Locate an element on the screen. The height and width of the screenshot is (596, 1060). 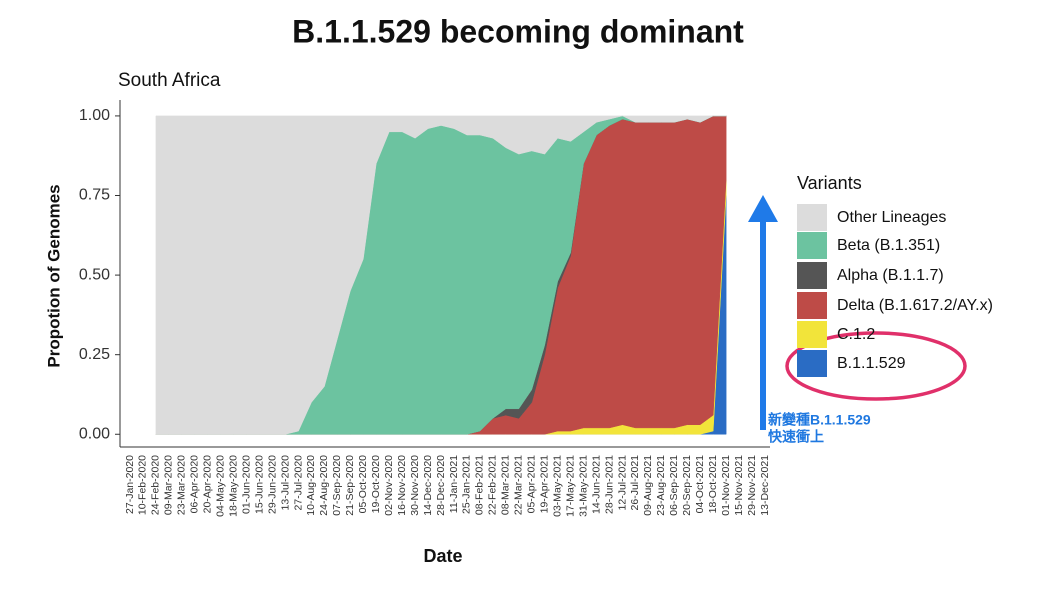
x-tick-label: 28-Dec-2020 is located at coordinates (441, 485).